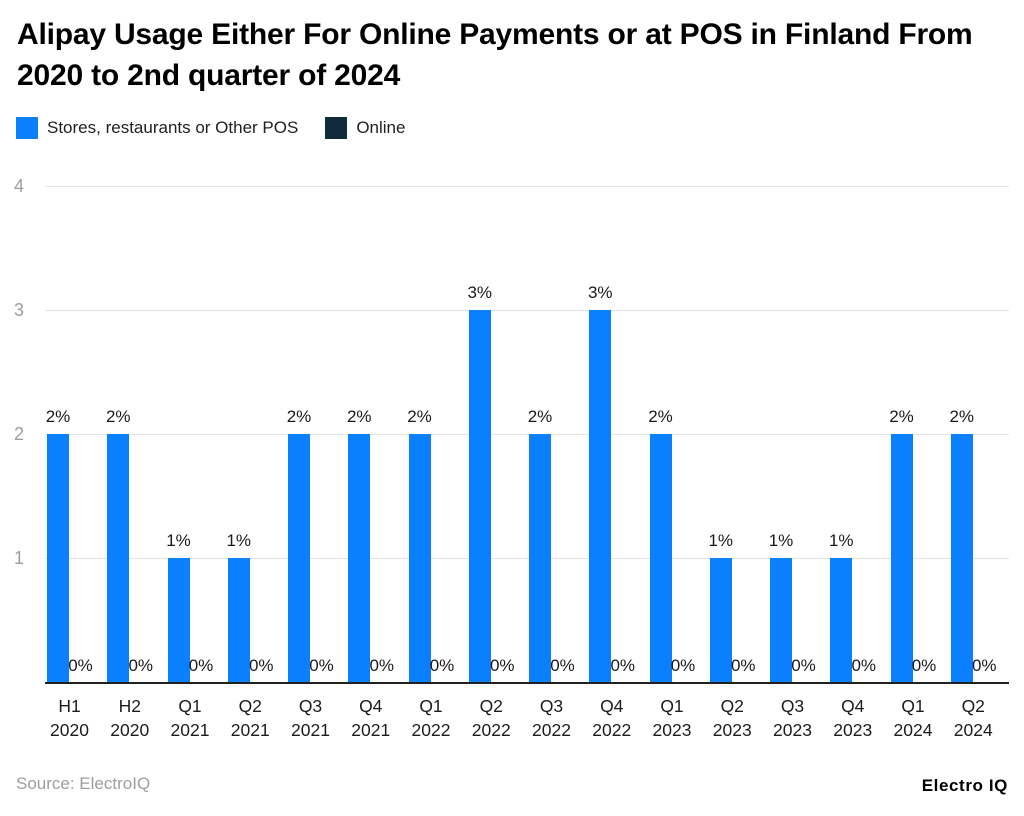  I want to click on bar-group-q1-2022: 2% 0%, so click(437, 434).